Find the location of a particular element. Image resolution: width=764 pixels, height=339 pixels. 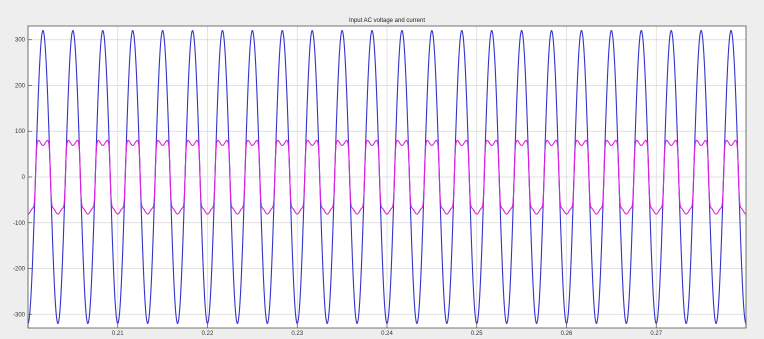

y-tick-label-3: 0 is located at coordinates (24, 178).